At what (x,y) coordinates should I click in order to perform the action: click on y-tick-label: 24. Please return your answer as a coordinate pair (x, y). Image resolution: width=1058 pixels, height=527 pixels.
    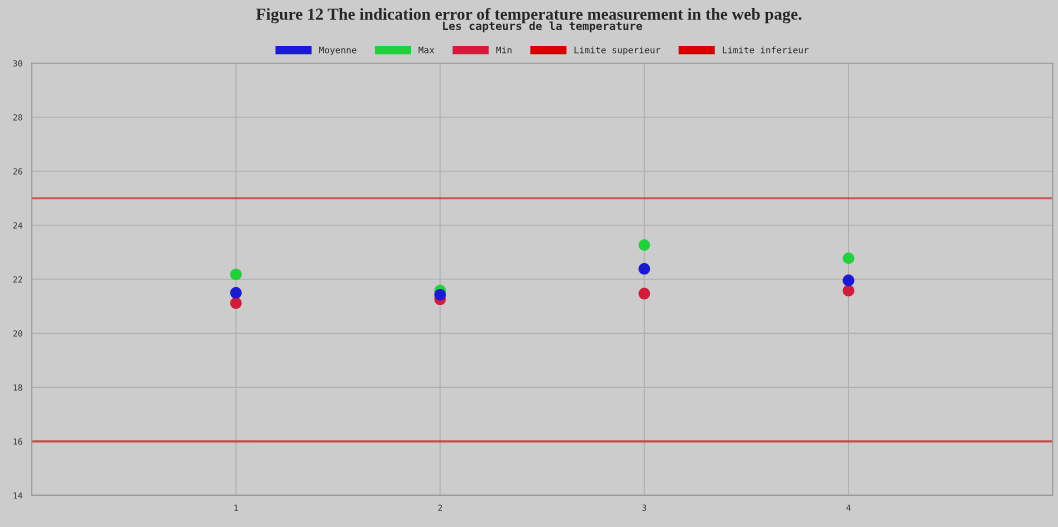
    Looking at the image, I should click on (18, 225).